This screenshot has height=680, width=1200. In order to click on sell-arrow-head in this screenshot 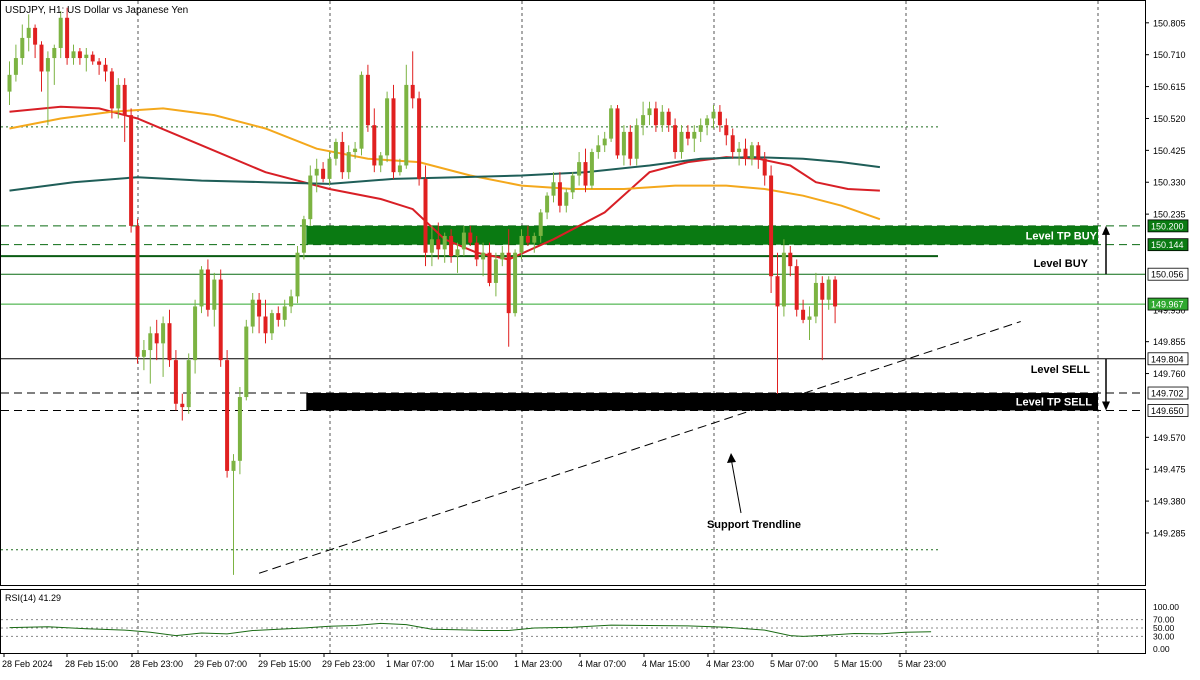, I will do `click(1106, 406)`.